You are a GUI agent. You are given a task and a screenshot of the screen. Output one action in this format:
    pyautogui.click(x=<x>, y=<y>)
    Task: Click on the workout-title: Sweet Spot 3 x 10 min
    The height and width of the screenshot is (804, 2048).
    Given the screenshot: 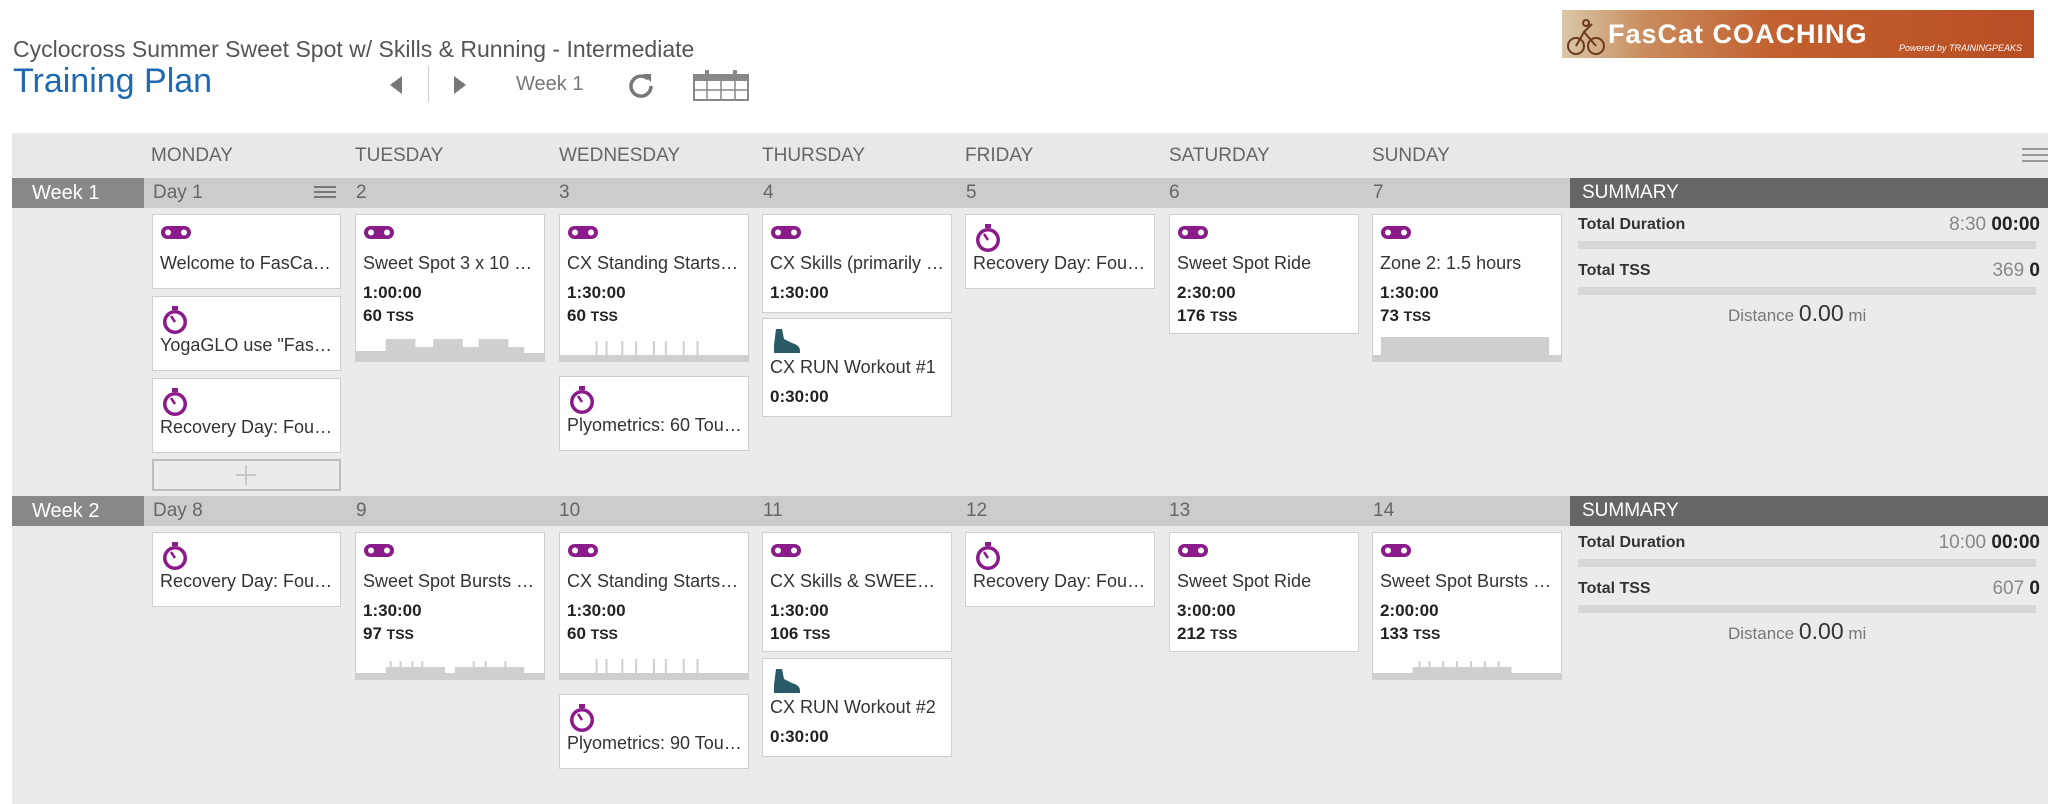 What is the action you would take?
    pyautogui.click(x=450, y=263)
    